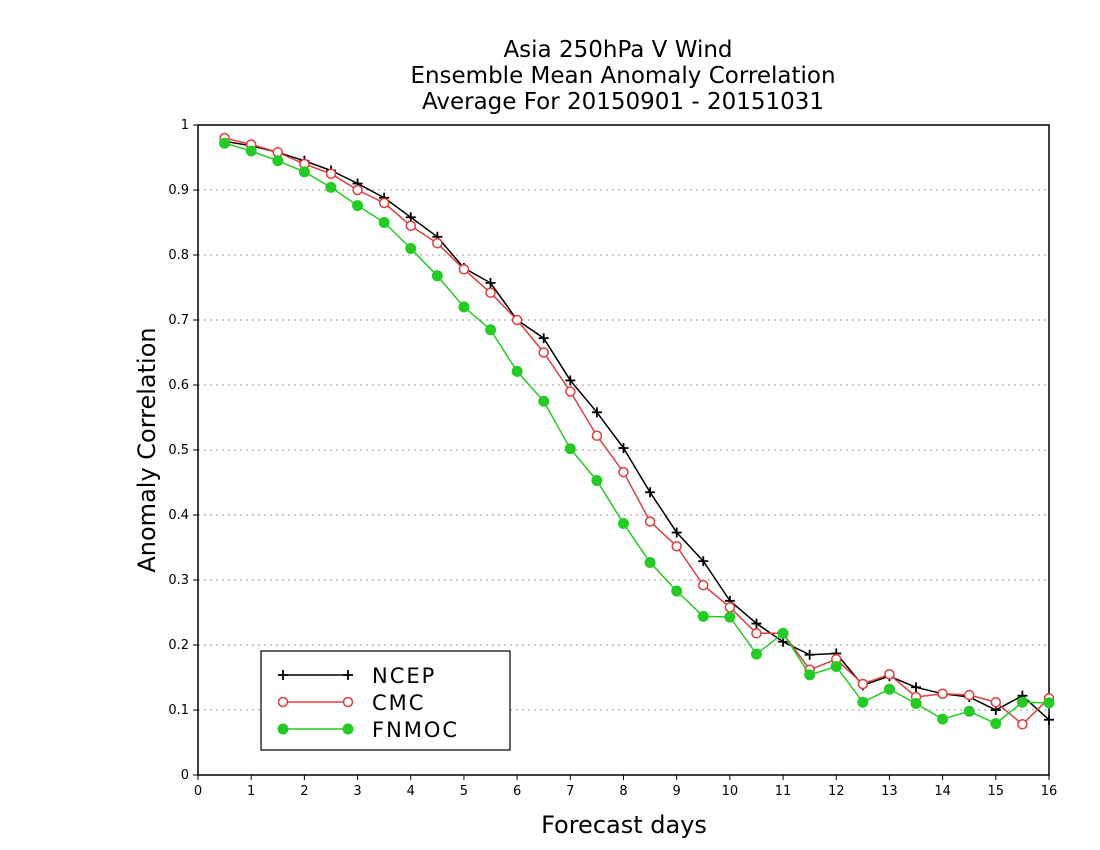  I want to click on y-tick-label: 0.5, so click(178, 450).